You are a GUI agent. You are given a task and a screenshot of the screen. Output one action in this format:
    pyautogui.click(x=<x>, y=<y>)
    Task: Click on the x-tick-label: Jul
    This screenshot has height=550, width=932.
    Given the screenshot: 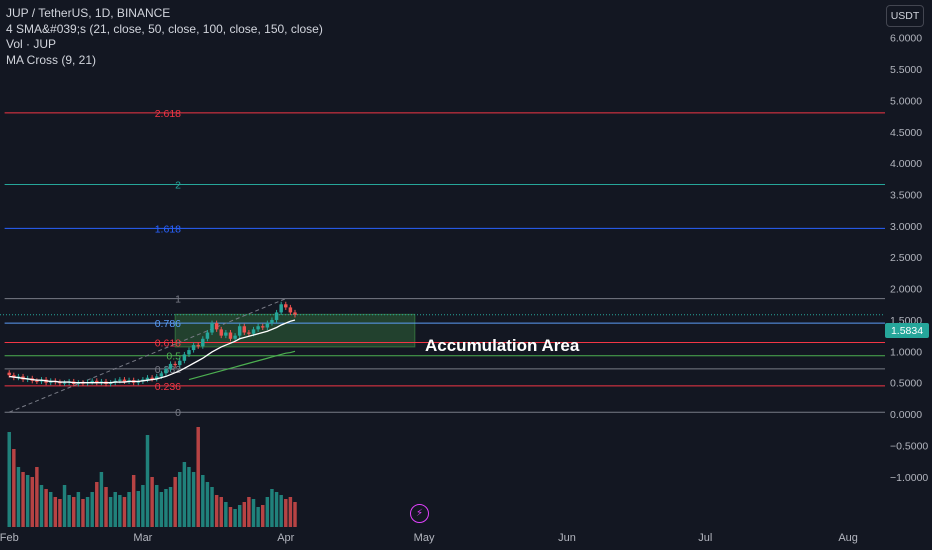 What is the action you would take?
    pyautogui.click(x=705, y=538)
    